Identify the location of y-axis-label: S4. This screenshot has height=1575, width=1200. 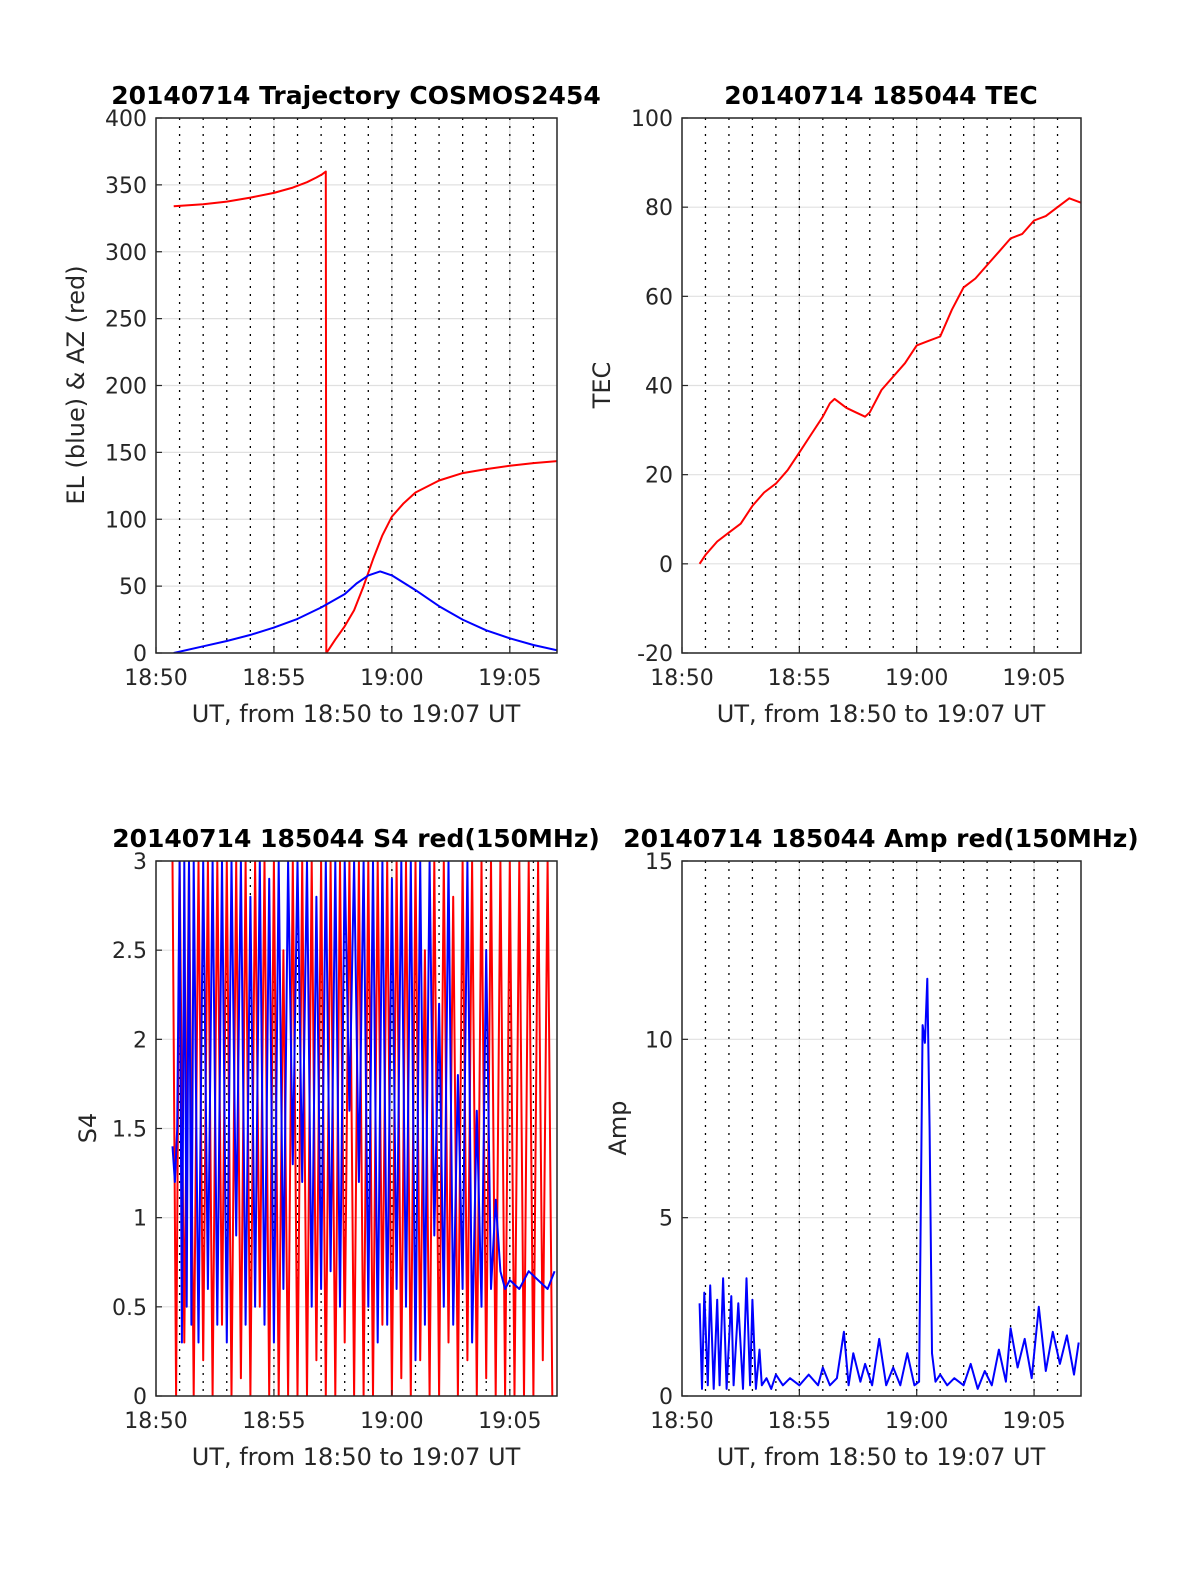
(88, 1128).